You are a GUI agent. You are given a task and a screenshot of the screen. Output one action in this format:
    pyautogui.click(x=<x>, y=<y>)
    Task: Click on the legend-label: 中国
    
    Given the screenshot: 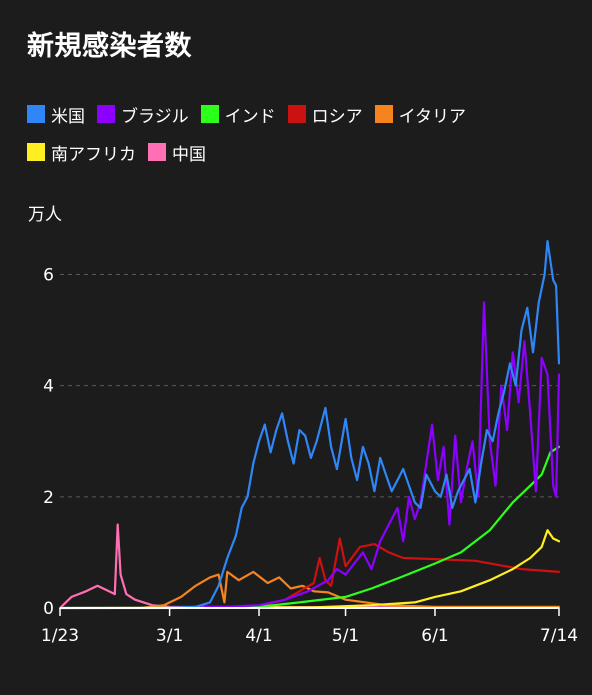 What is the action you would take?
    pyautogui.click(x=189, y=154)
    